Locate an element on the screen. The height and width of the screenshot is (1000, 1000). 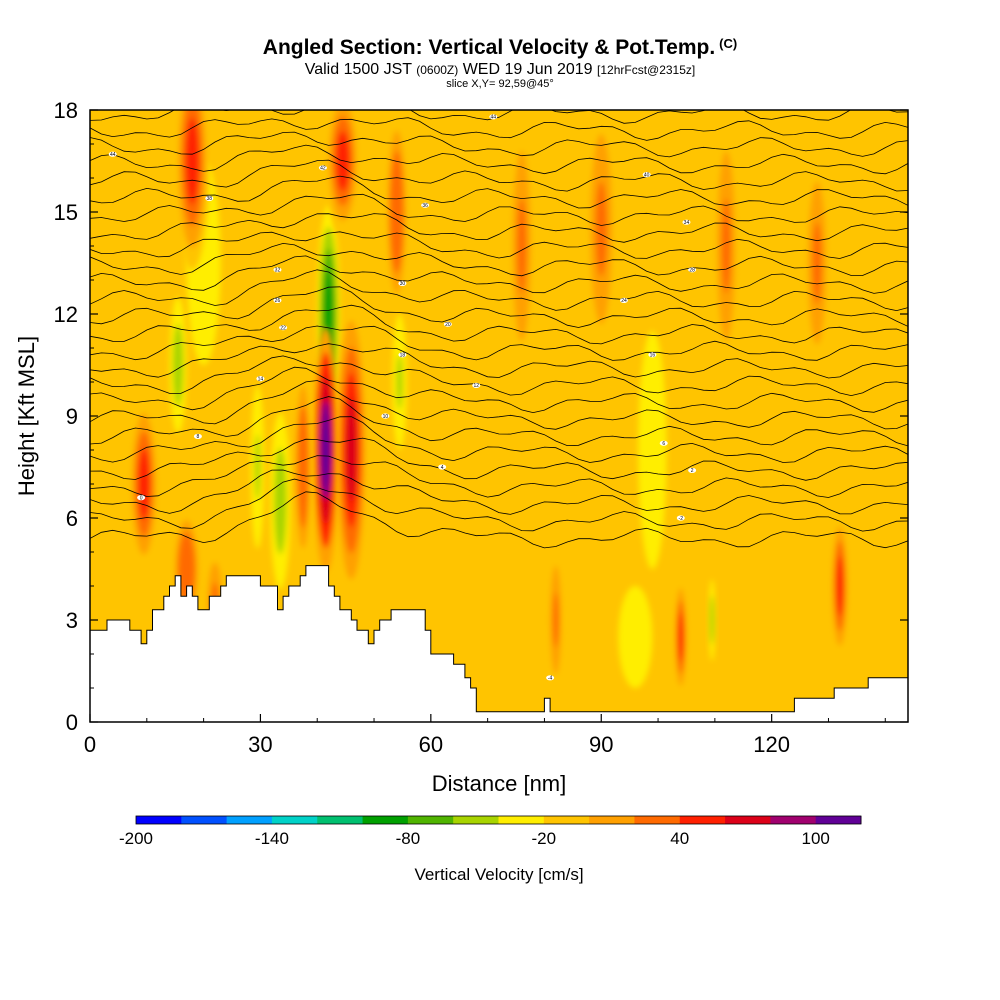
contour-label-10: 26 is located at coordinates (278, 301).